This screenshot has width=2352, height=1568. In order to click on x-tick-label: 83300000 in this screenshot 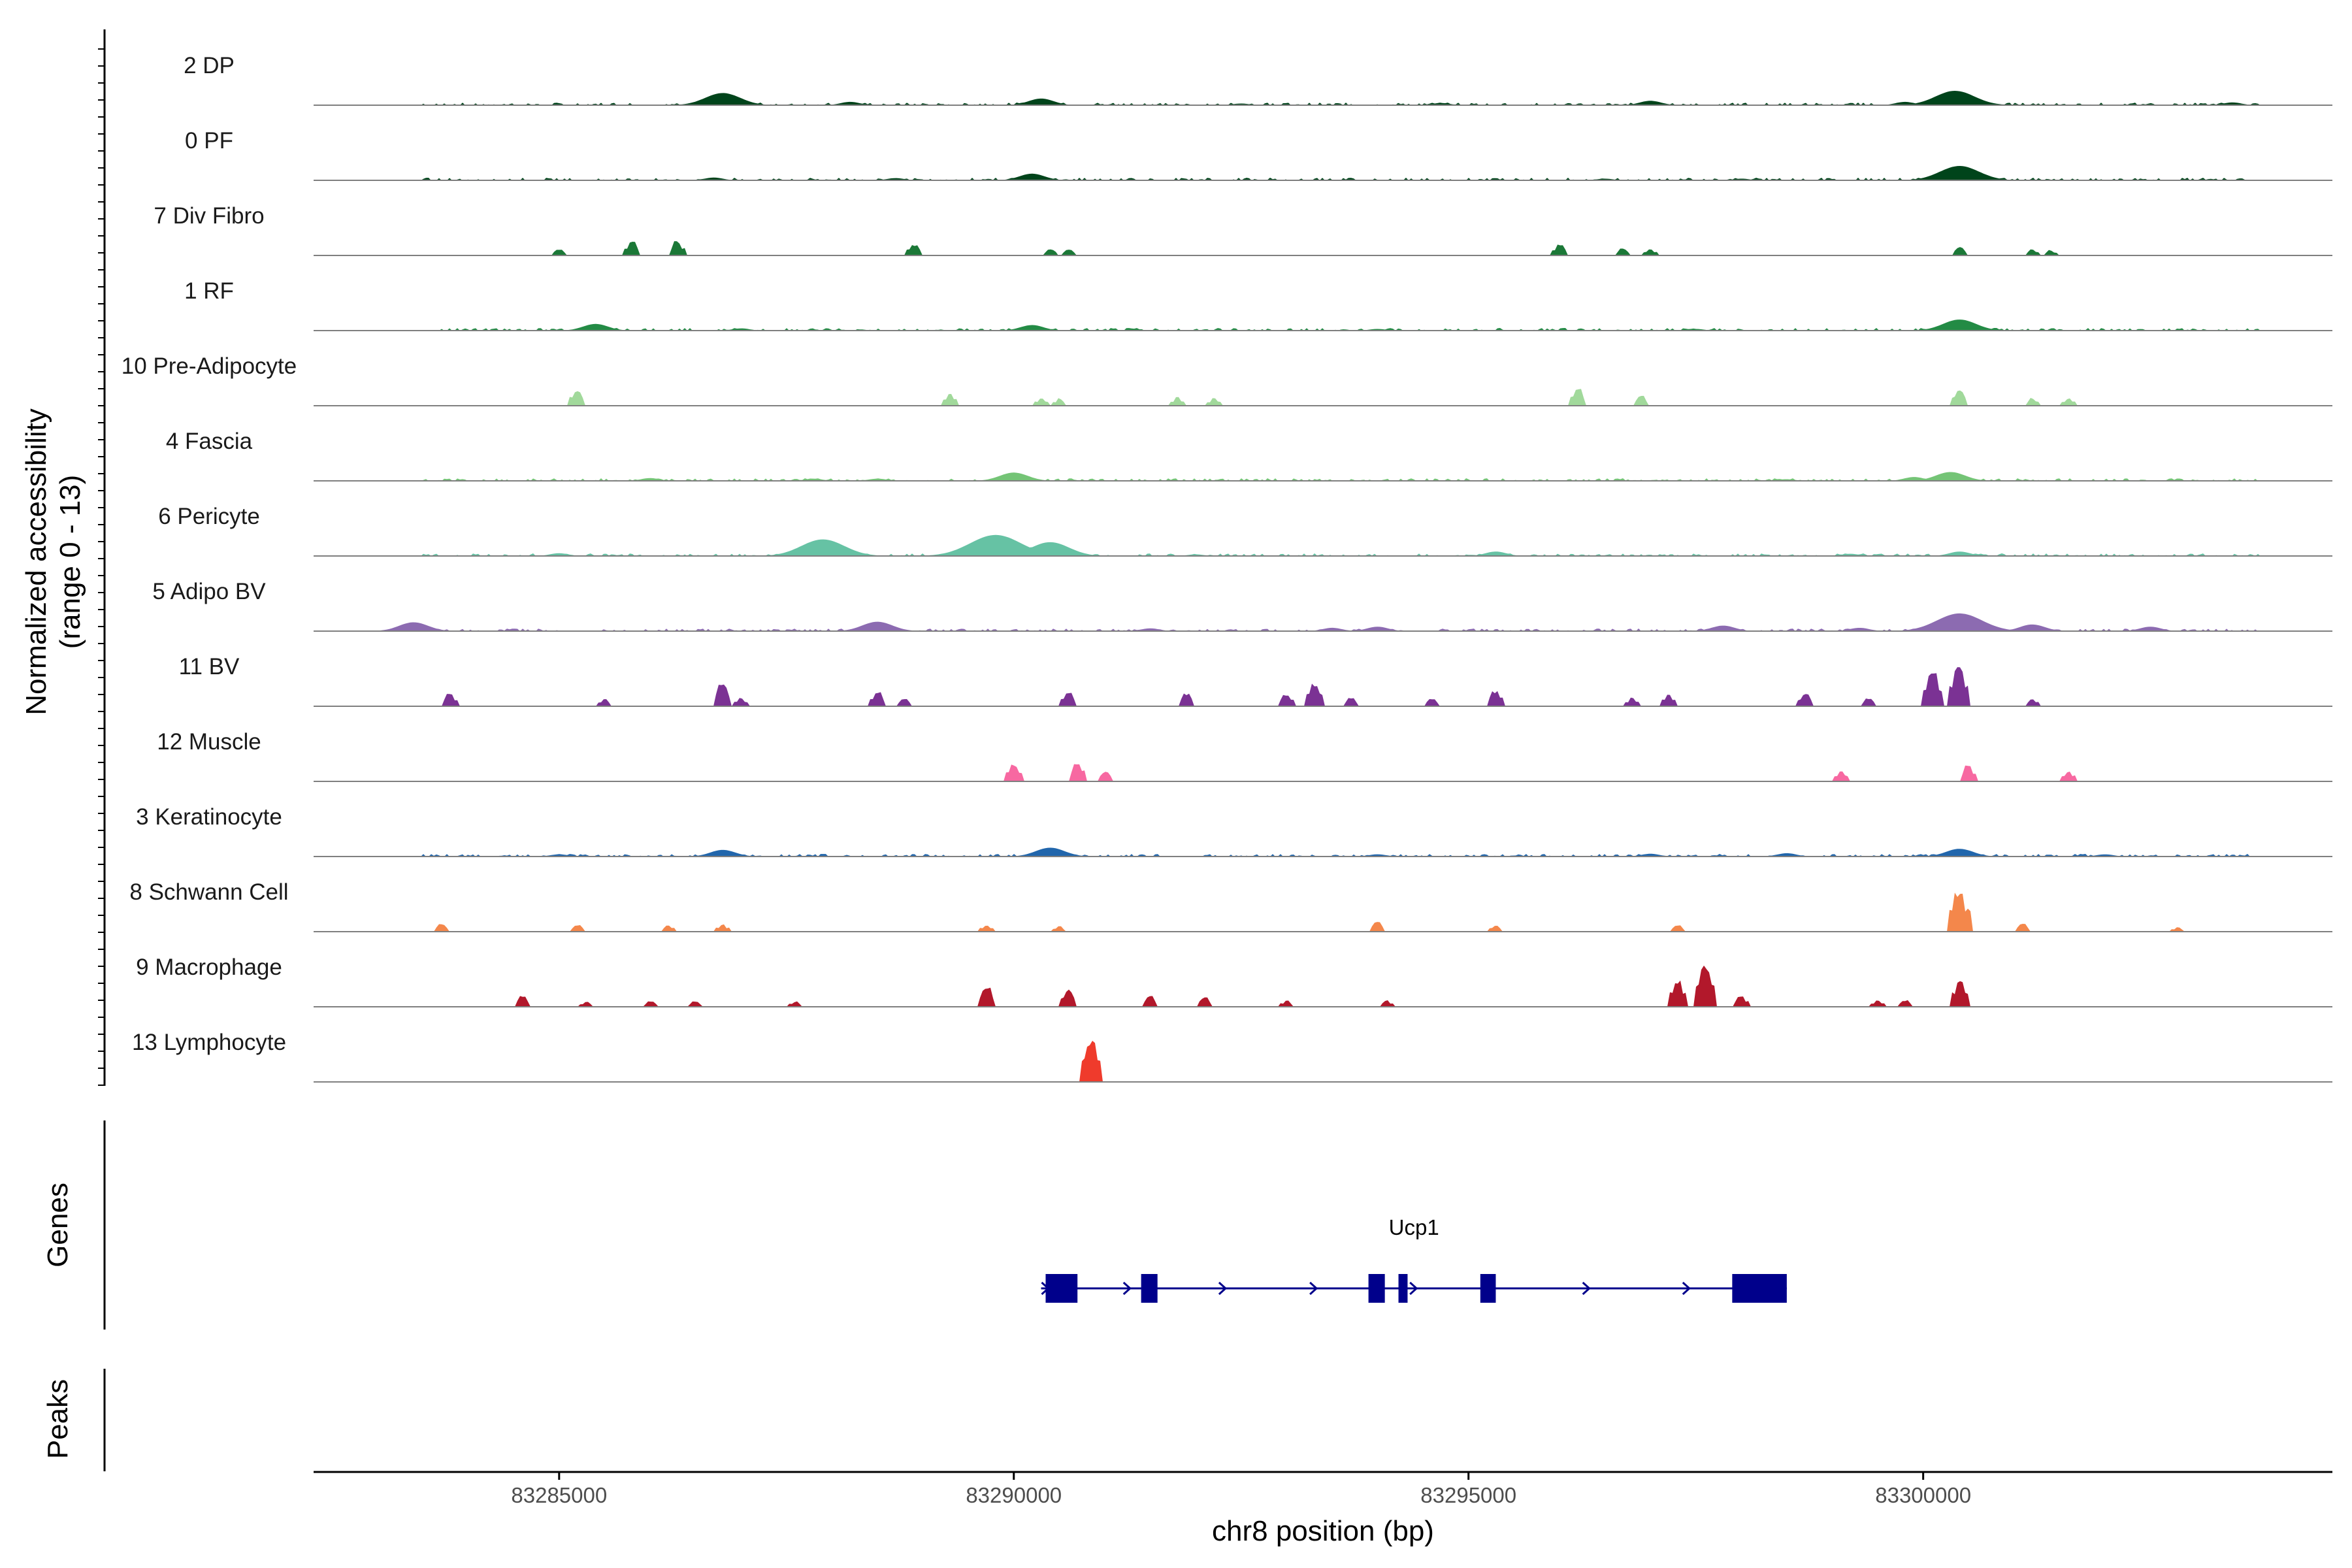, I will do `click(1923, 1495)`.